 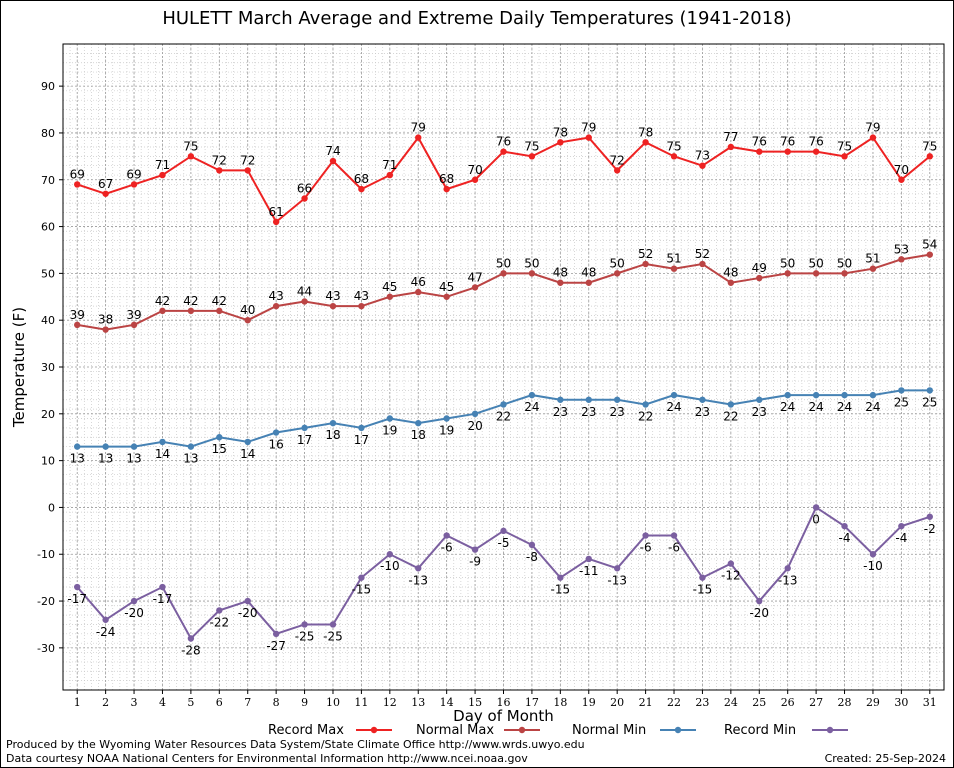 What do you see at coordinates (504, 702) in the screenshot?
I see `x-tick-label: 16` at bounding box center [504, 702].